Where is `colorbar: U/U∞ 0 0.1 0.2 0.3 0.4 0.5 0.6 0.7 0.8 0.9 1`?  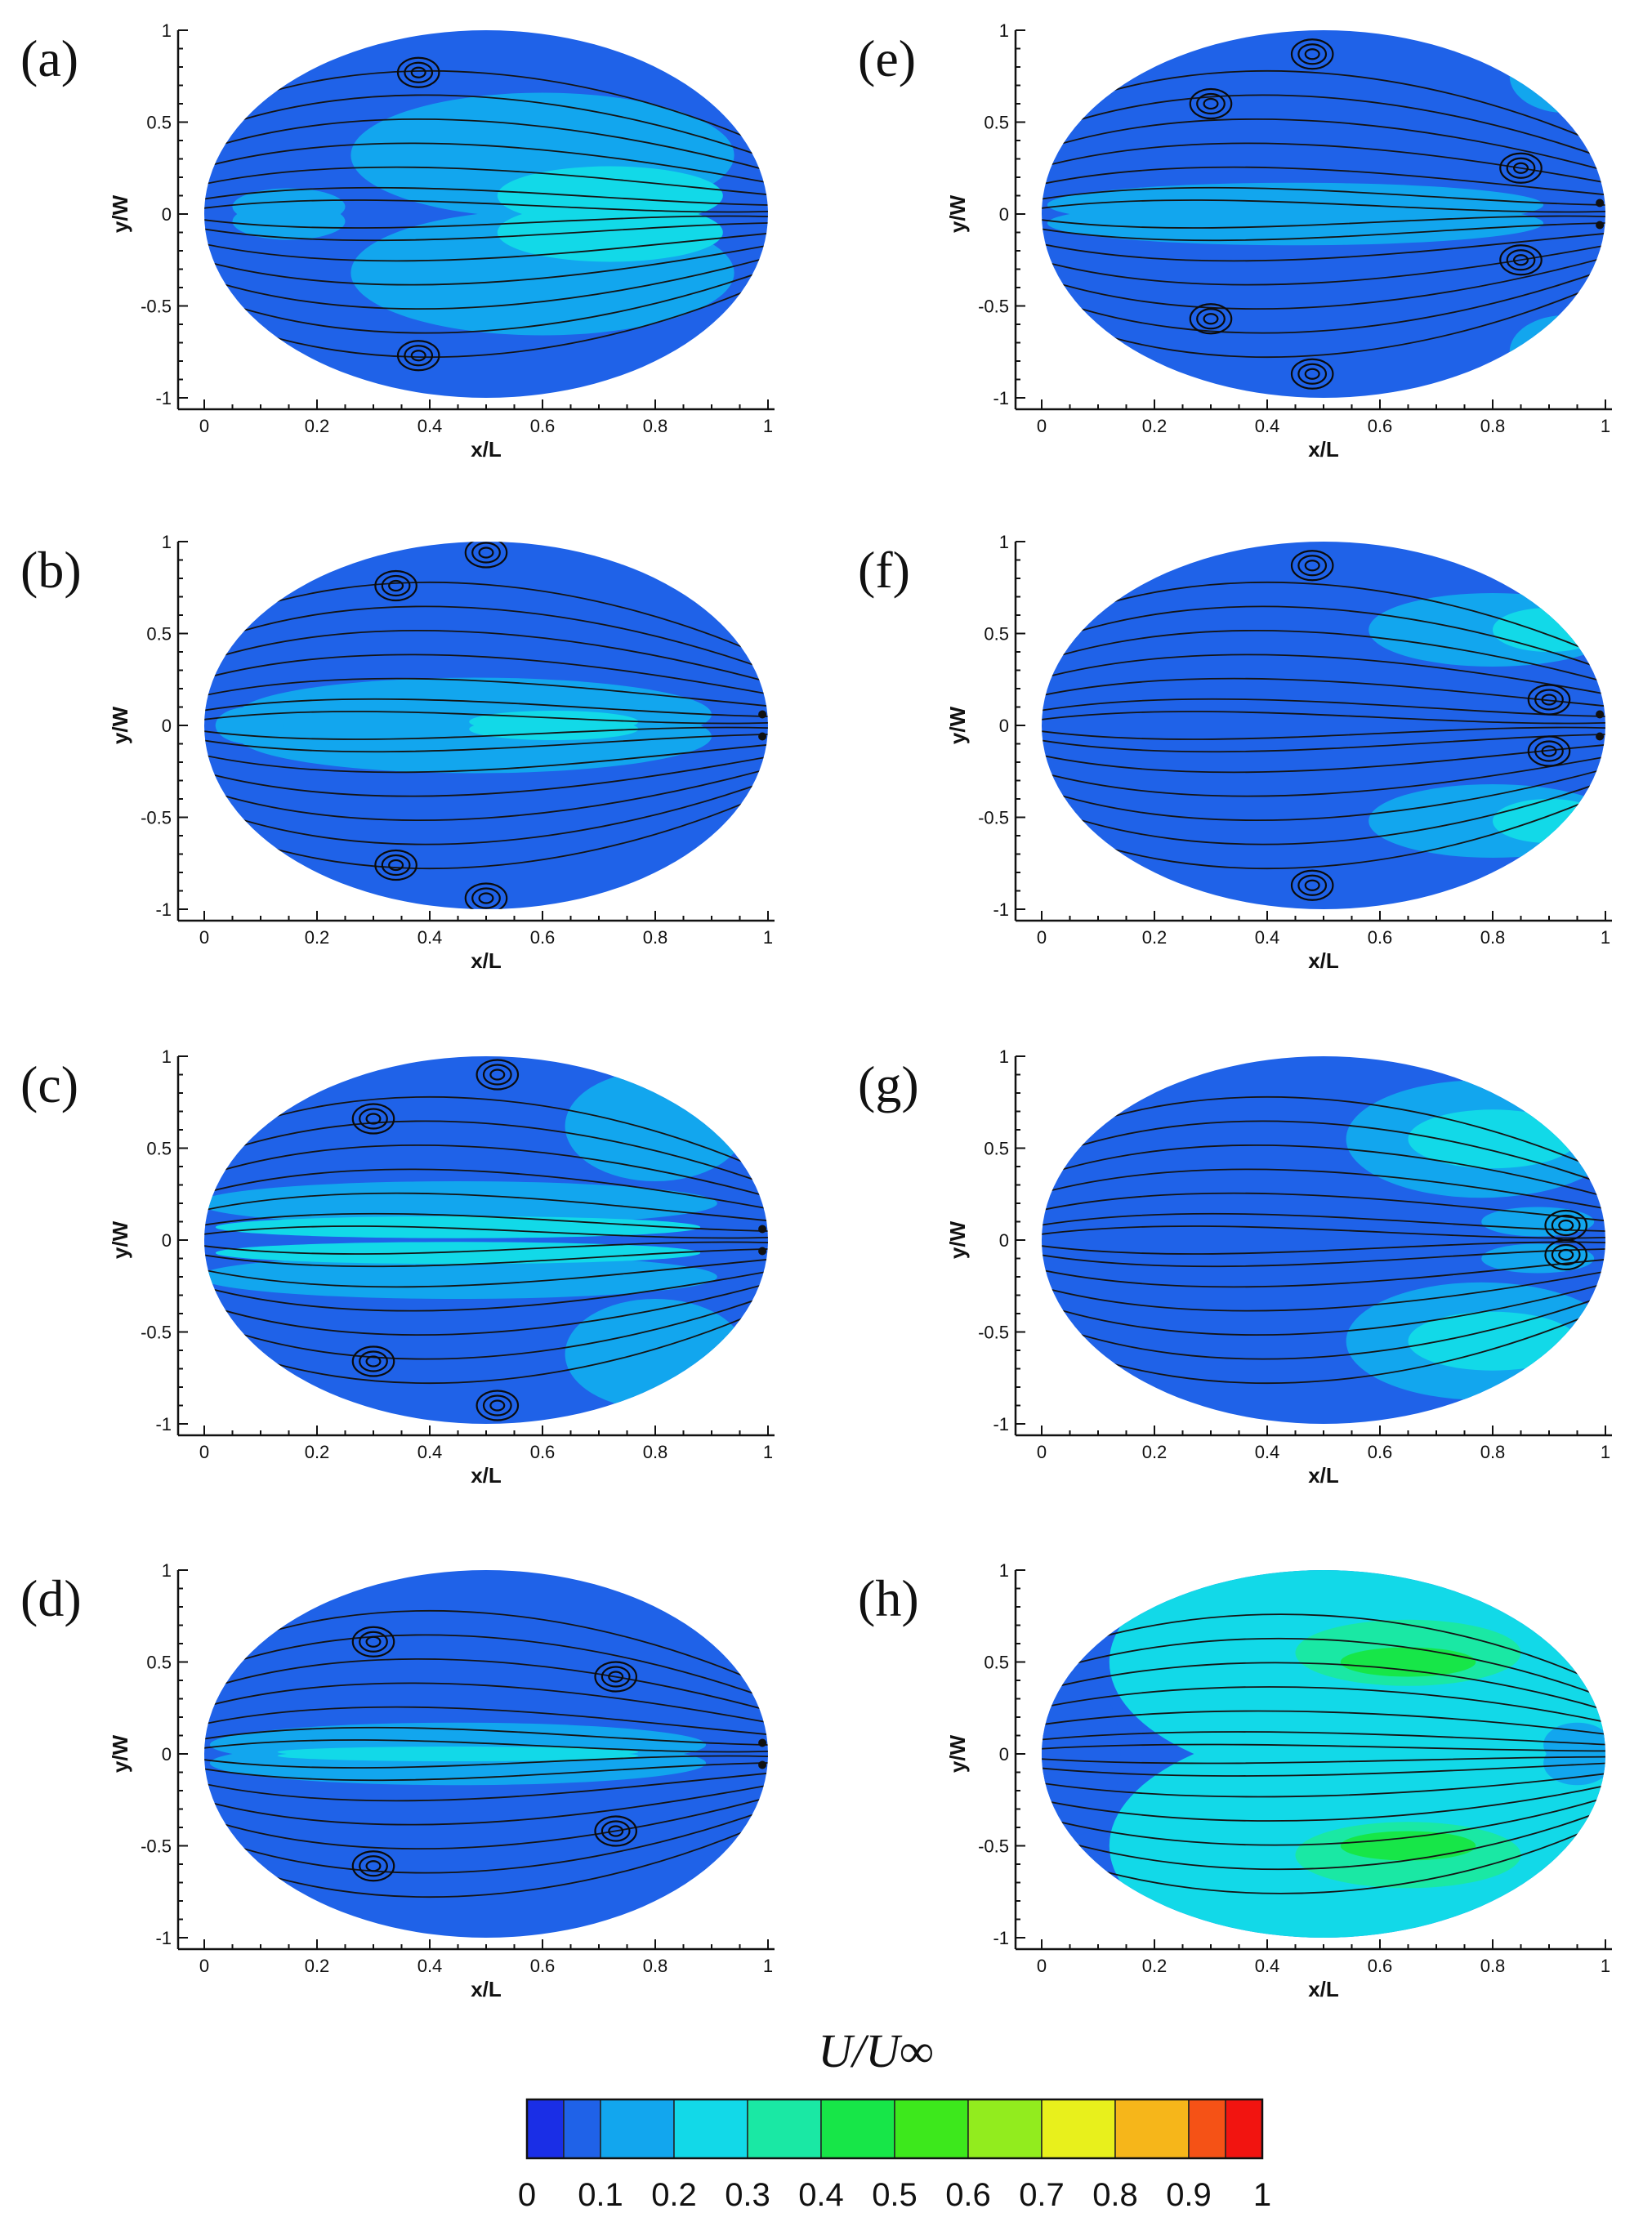
colorbar: U/U∞ 0 0.1 0.2 0.3 0.4 0.5 0.6 0.7 0.8 0.9 1 is located at coordinates (894, 2118).